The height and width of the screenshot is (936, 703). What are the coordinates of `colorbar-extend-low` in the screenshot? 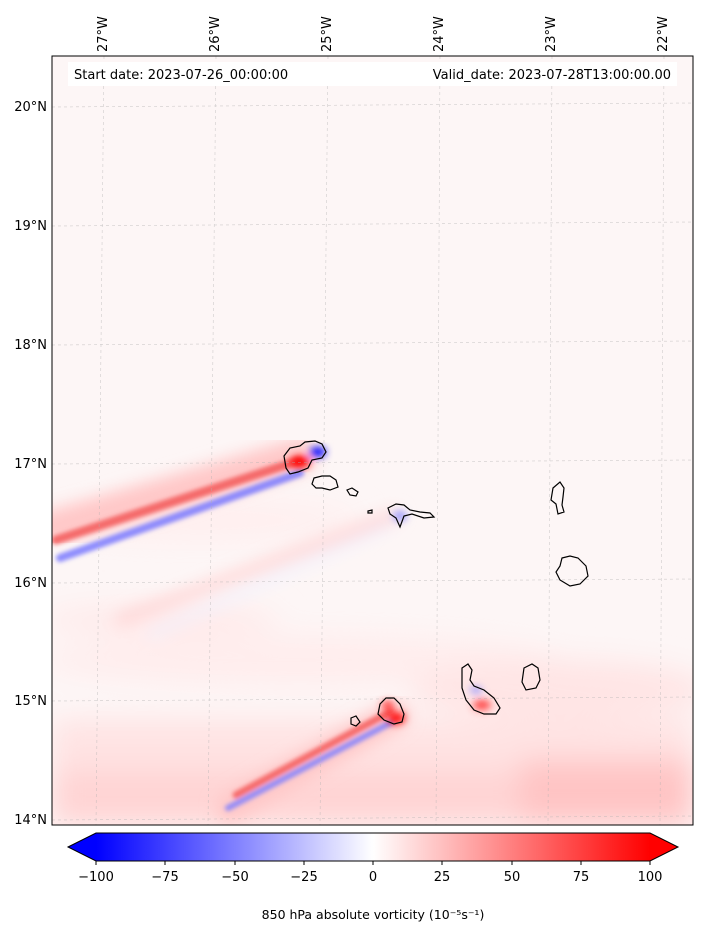 It's located at (82, 847).